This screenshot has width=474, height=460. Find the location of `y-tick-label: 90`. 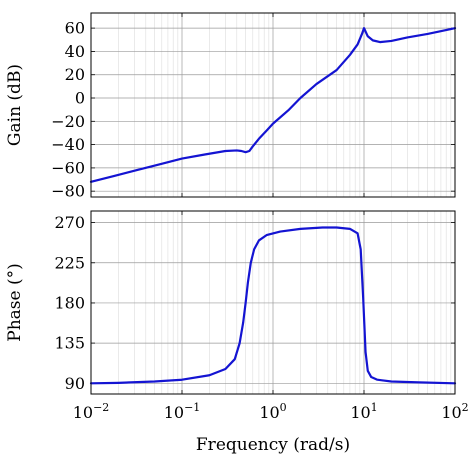

y-tick-label: 90 is located at coordinates (75, 383).